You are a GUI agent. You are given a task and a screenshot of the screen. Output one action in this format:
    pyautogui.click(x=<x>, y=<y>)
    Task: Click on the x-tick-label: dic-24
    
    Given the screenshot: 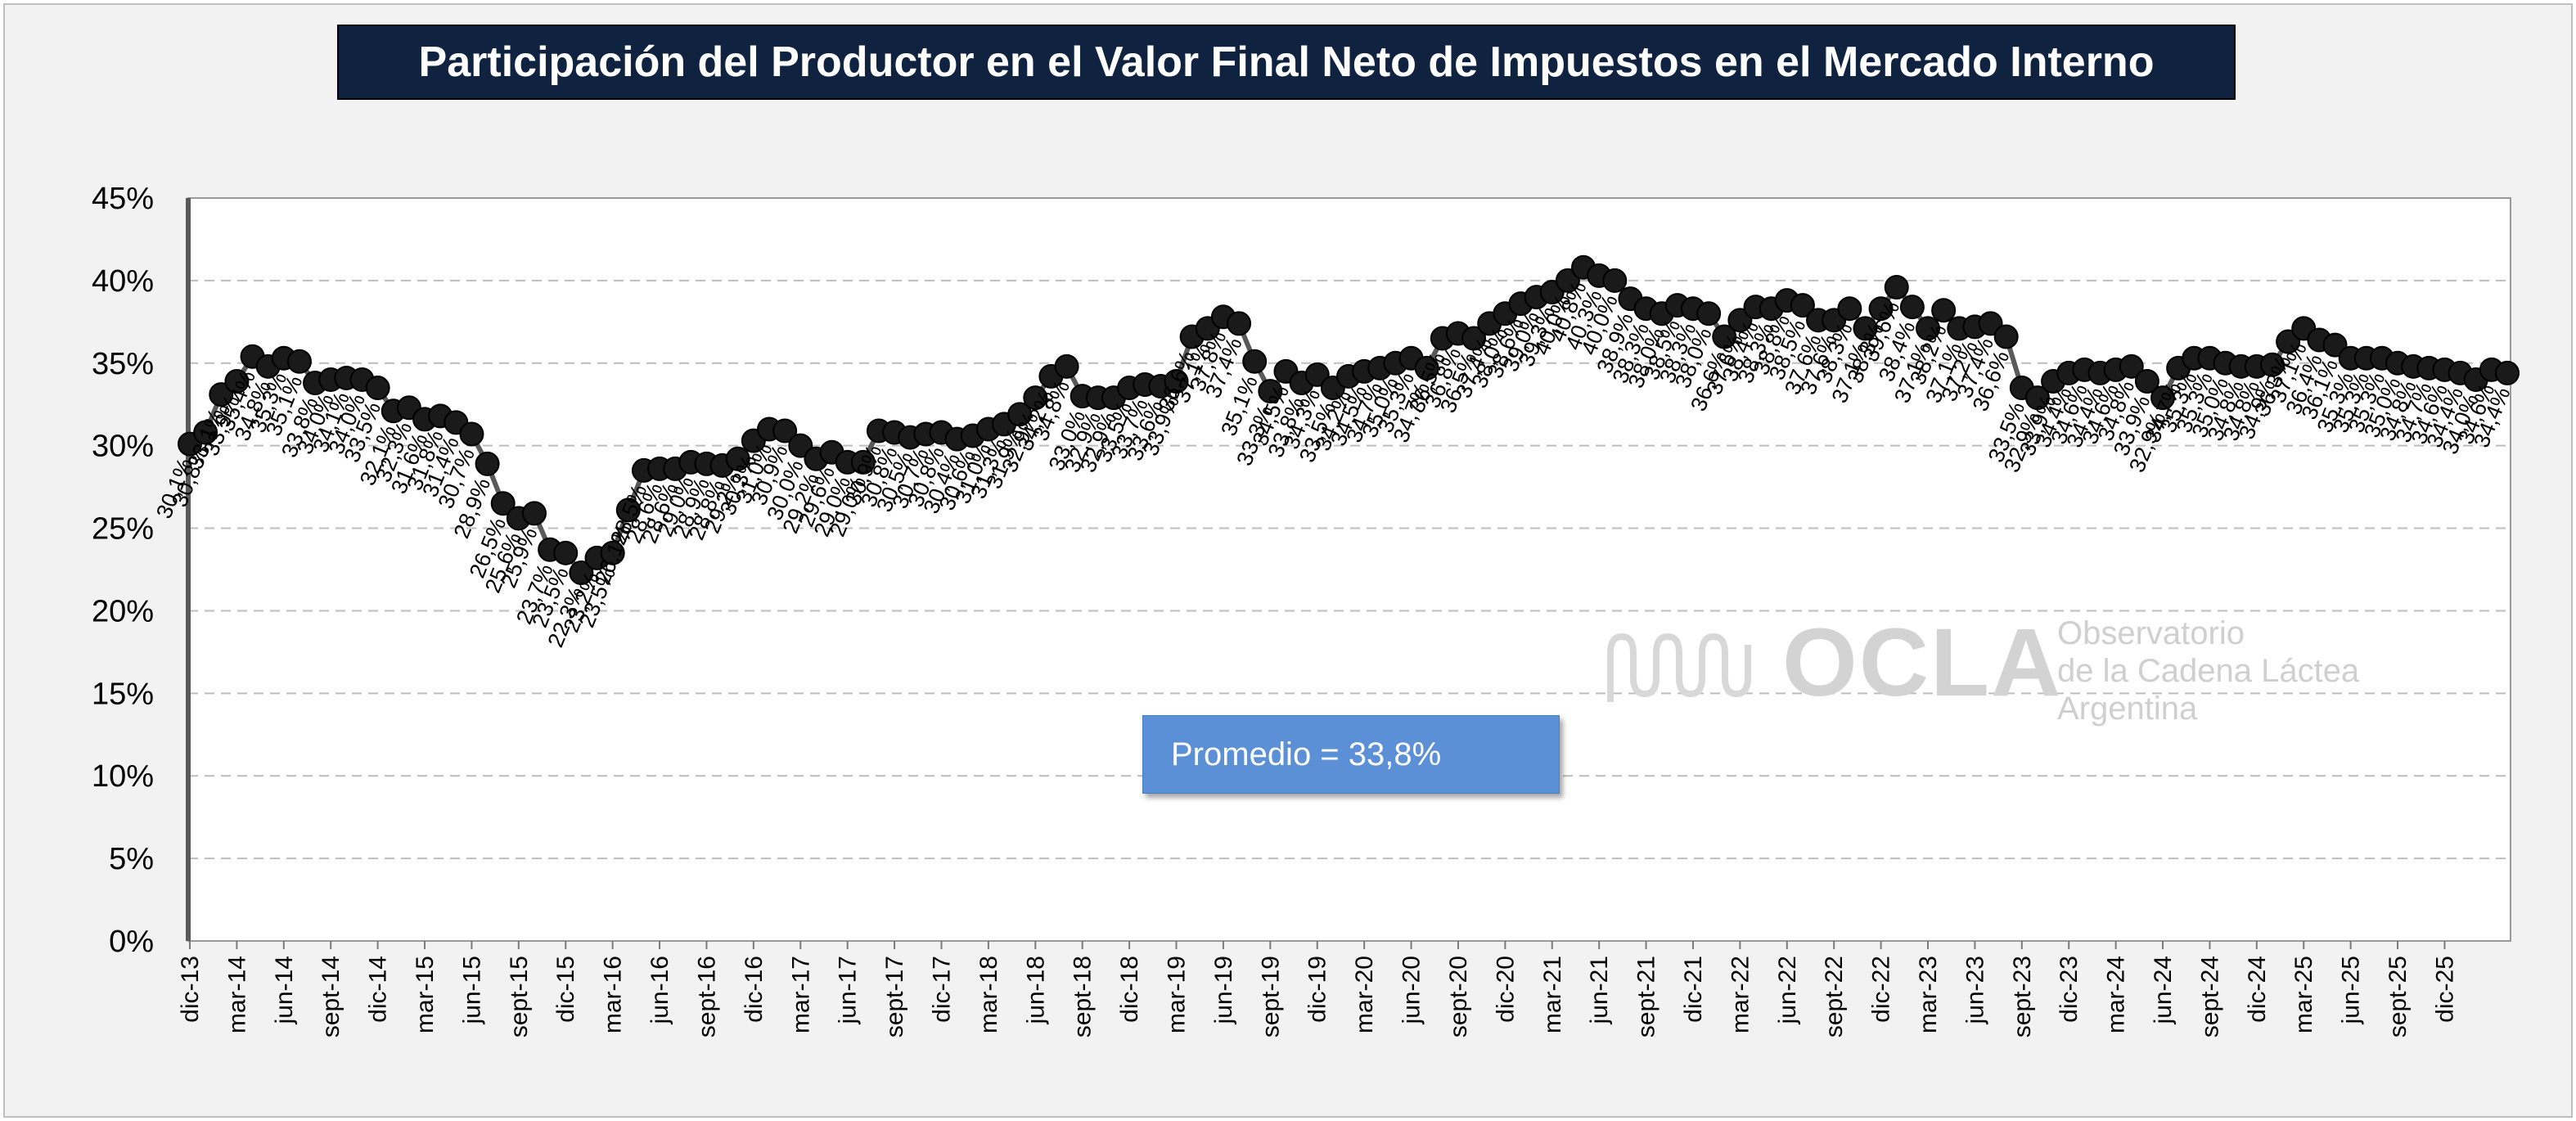 What is the action you would take?
    pyautogui.click(x=2257, y=989)
    